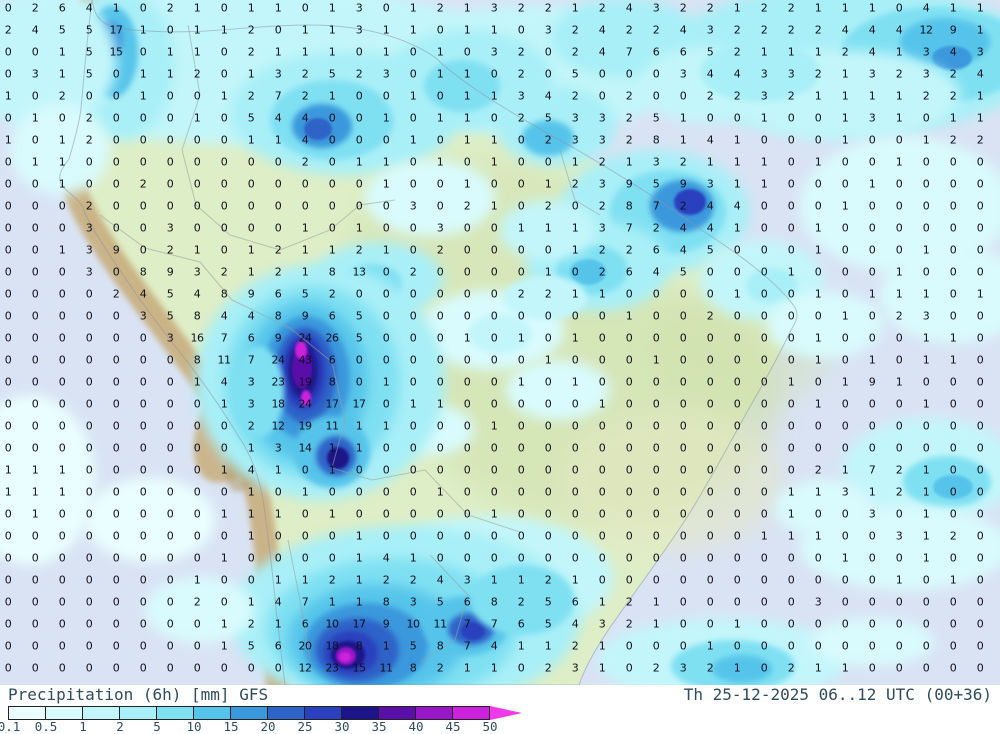 The width and height of the screenshot is (1000, 734). What do you see at coordinates (332, 404) in the screenshot?
I see `precip-value: 17` at bounding box center [332, 404].